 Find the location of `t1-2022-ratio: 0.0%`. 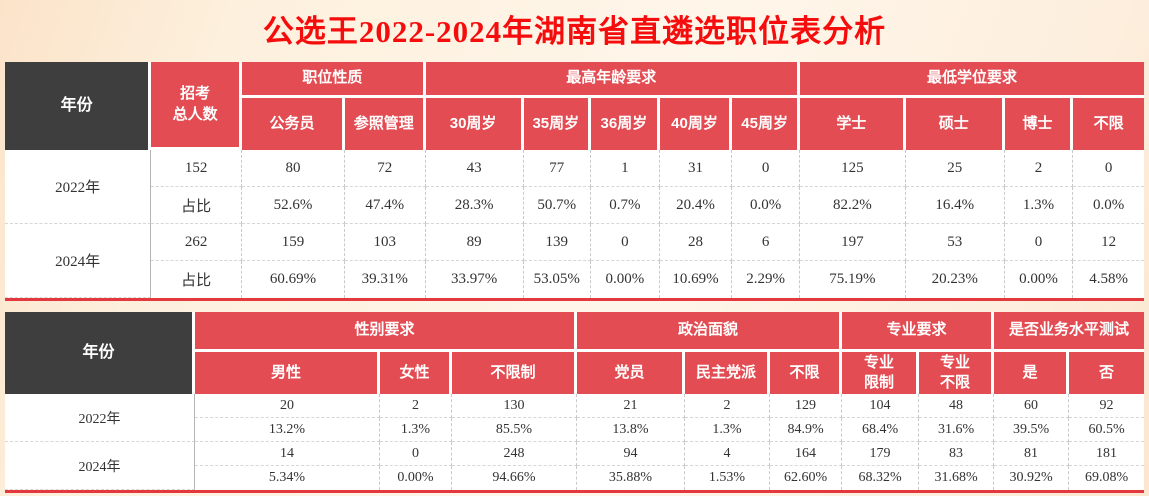

t1-2022-ratio: 0.0% is located at coordinates (1108, 205).